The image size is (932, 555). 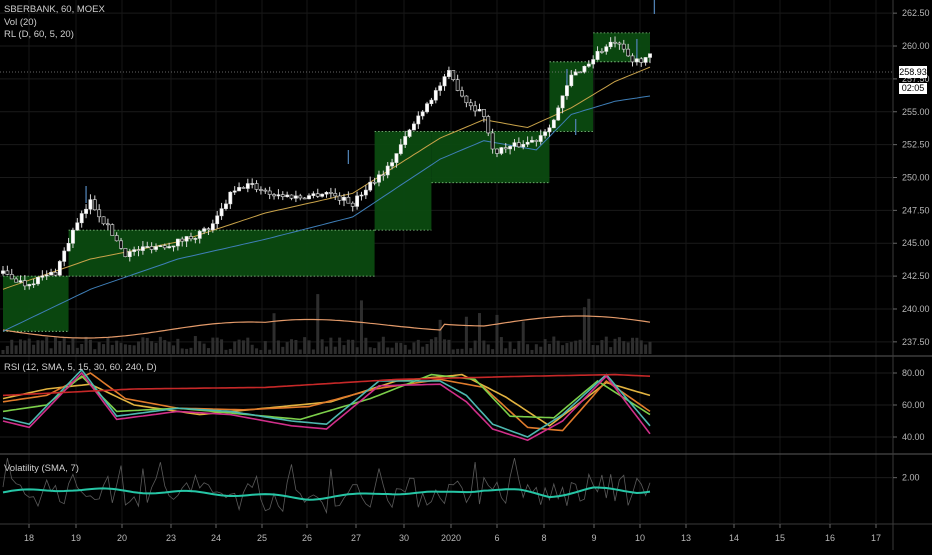 What do you see at coordinates (307, 538) in the screenshot?
I see `time-tick-label: 26` at bounding box center [307, 538].